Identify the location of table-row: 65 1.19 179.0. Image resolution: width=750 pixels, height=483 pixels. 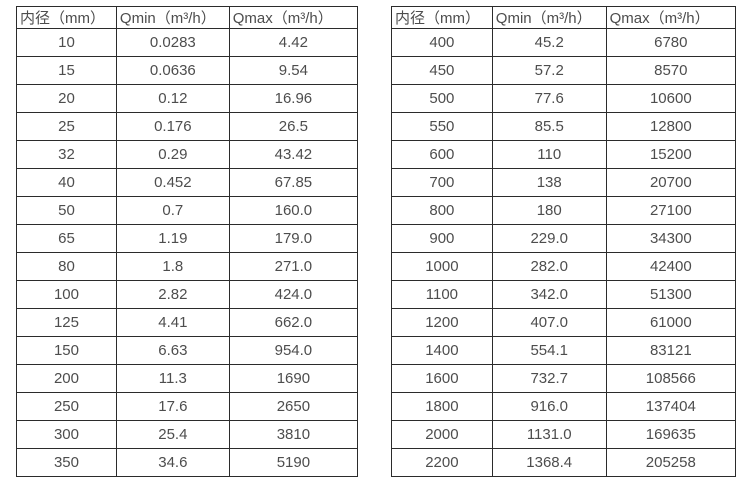
(187, 238).